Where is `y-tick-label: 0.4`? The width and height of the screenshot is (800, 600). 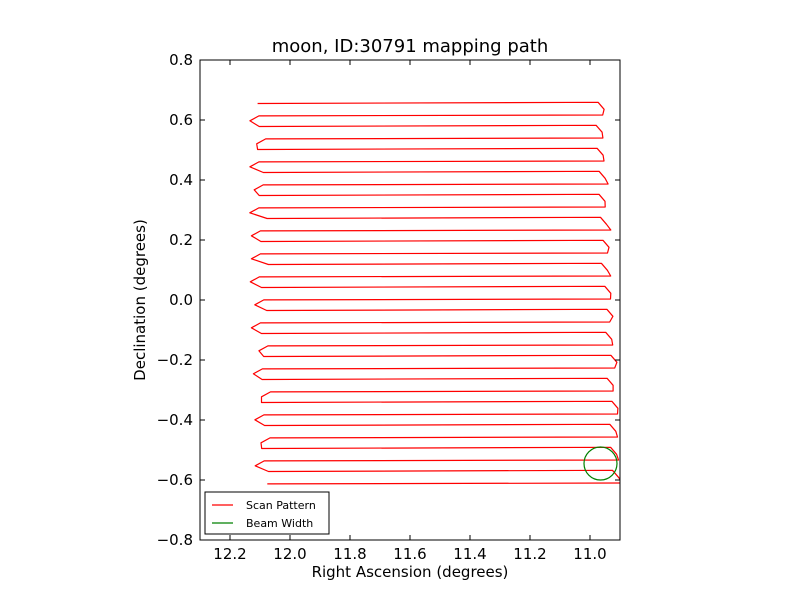 y-tick-label: 0.4 is located at coordinates (181, 180).